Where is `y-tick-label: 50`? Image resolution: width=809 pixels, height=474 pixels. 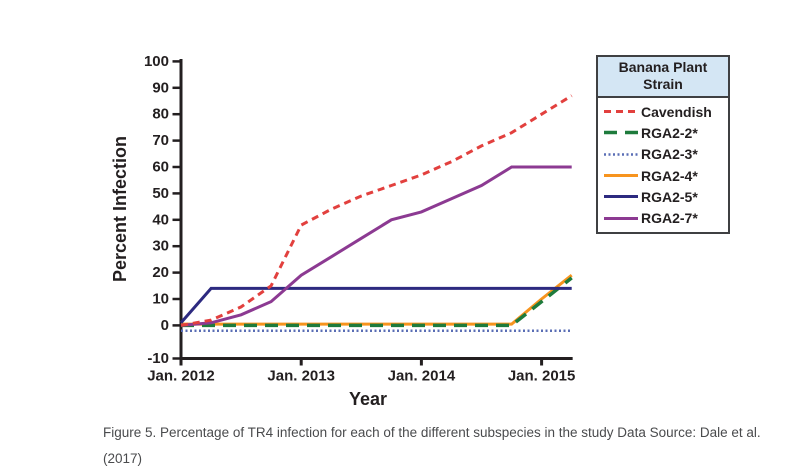
y-tick-label: 50 is located at coordinates (160, 193).